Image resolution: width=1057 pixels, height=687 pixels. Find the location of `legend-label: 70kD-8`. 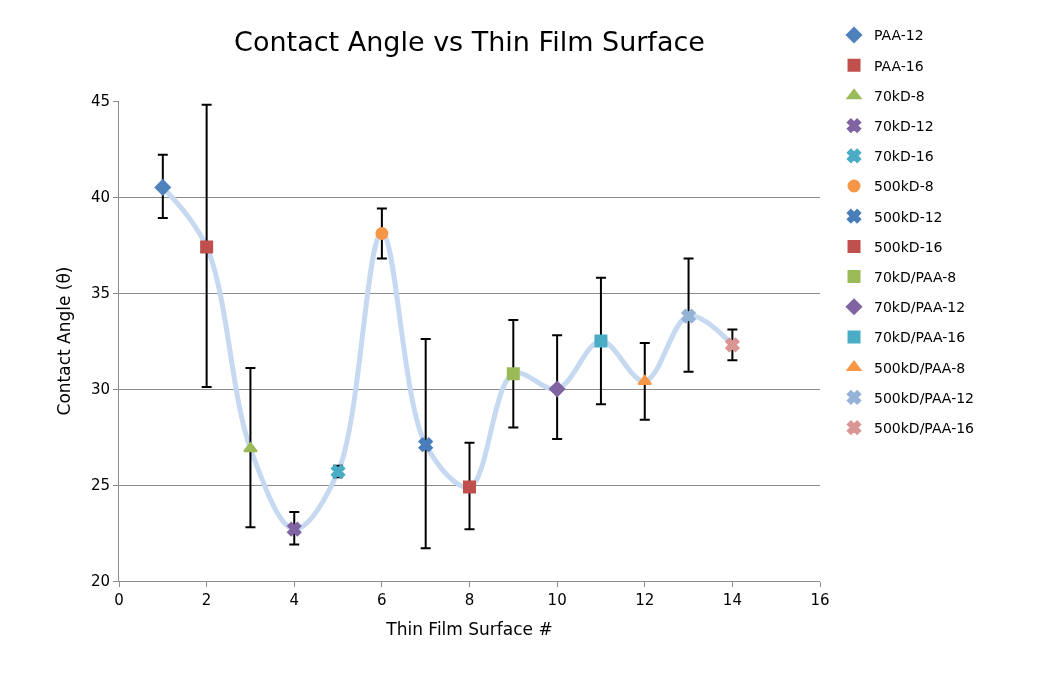

legend-label: 70kD-8 is located at coordinates (899, 95).